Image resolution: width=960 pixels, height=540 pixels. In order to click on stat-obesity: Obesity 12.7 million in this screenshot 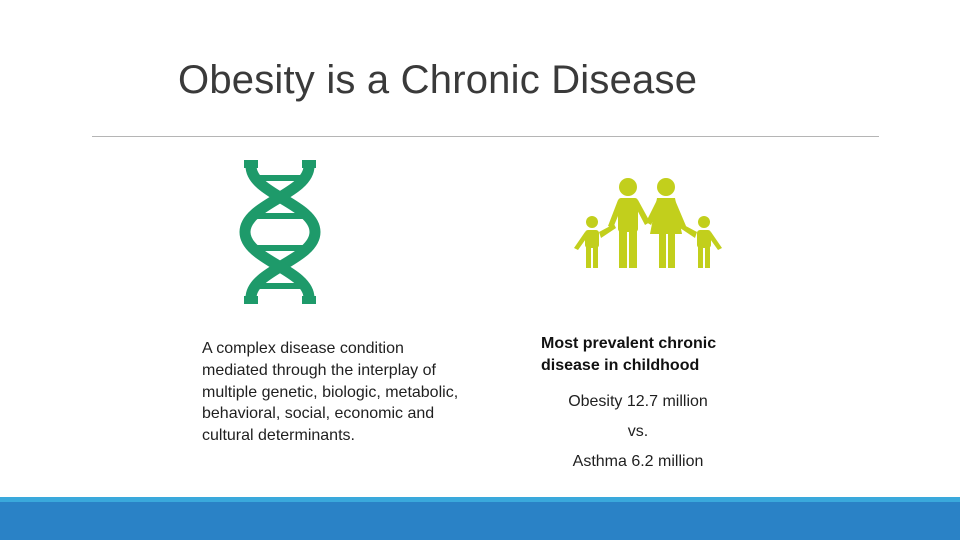, I will do `click(638, 401)`.